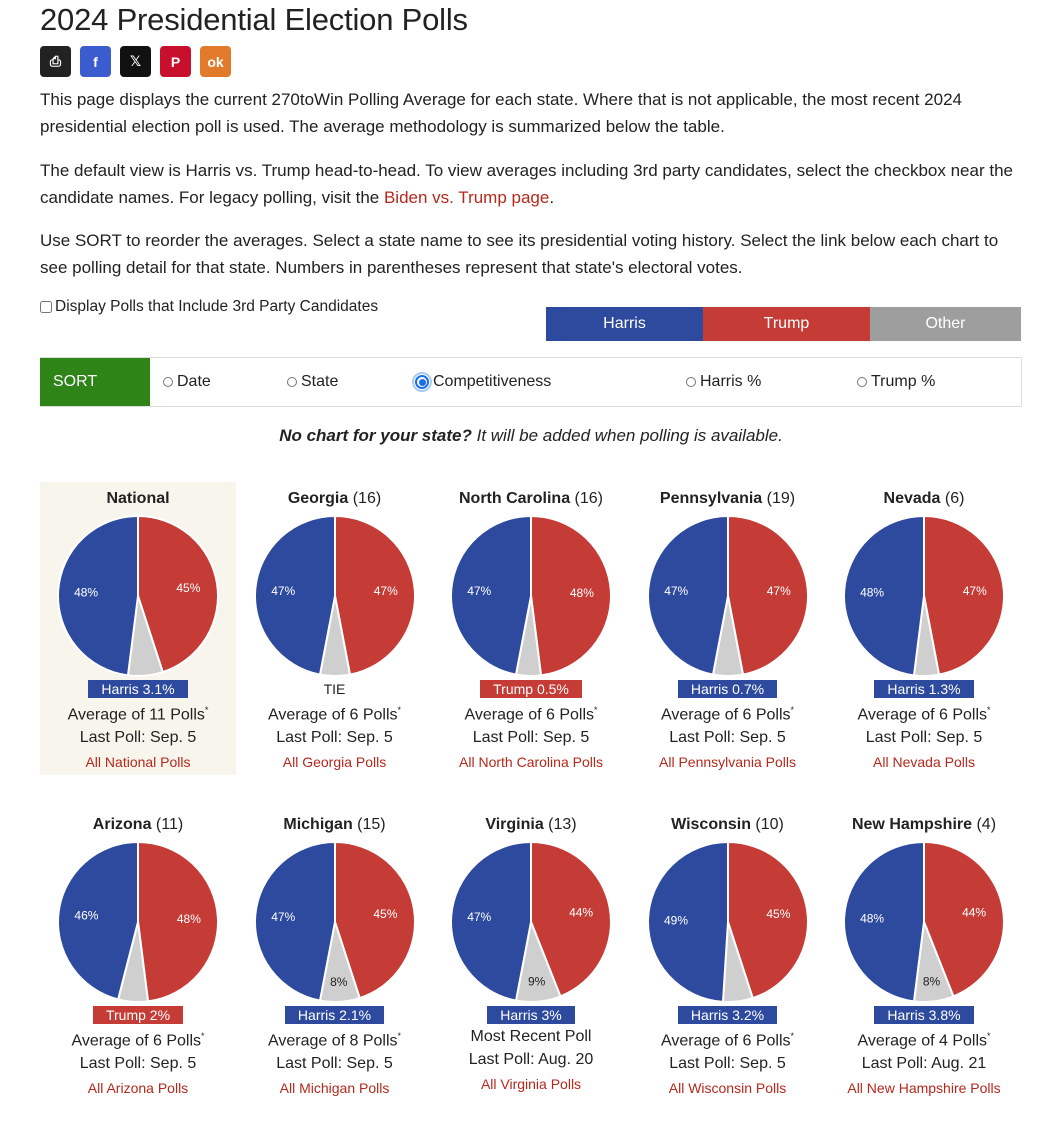 This screenshot has width=1052, height=1121. What do you see at coordinates (175, 61) in the screenshot?
I see `pinterest-button: P` at bounding box center [175, 61].